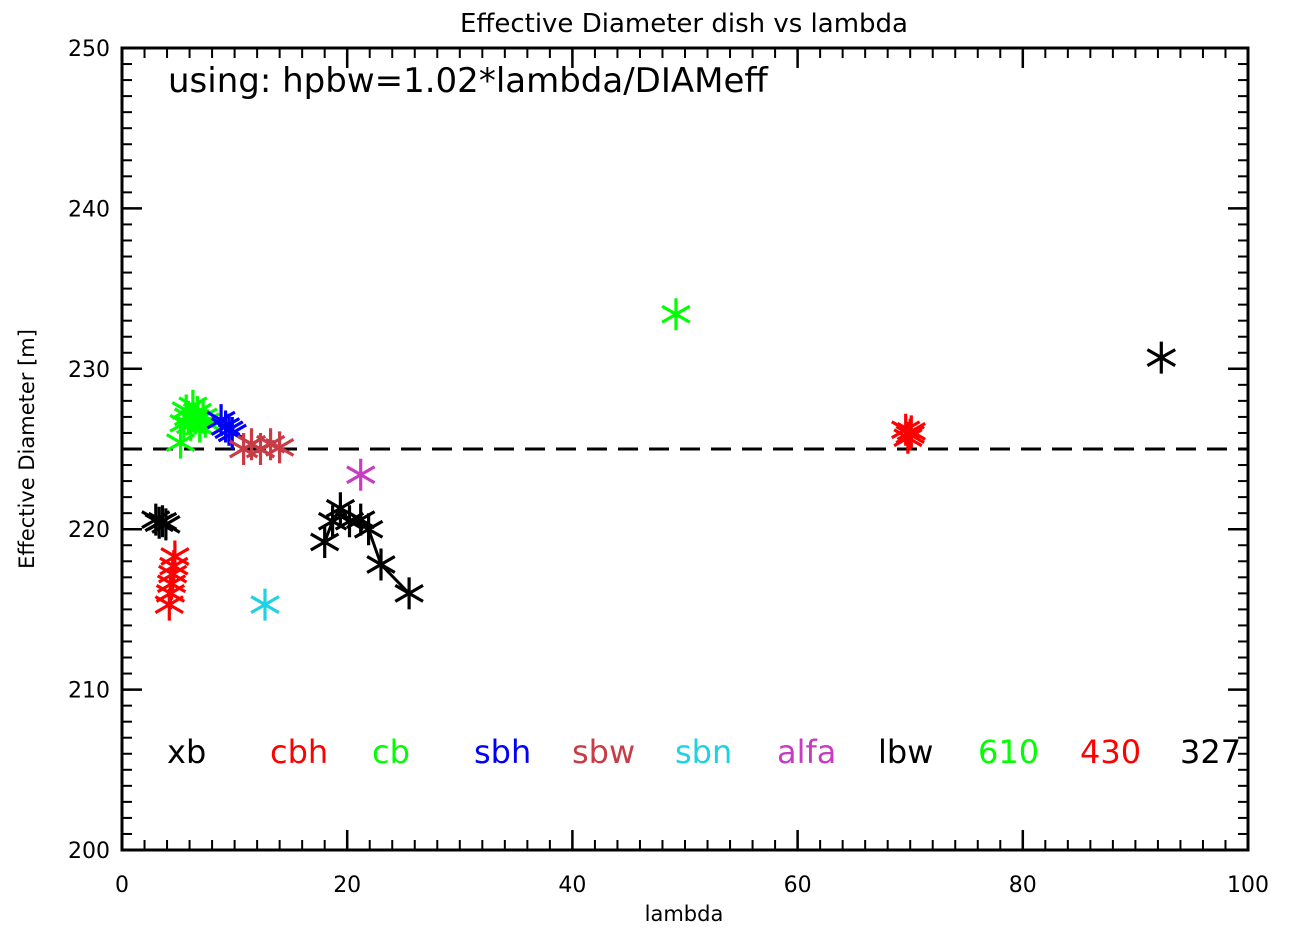 This screenshot has width=1294, height=934. What do you see at coordinates (89, 530) in the screenshot?
I see `y-tick-label: 220` at bounding box center [89, 530].